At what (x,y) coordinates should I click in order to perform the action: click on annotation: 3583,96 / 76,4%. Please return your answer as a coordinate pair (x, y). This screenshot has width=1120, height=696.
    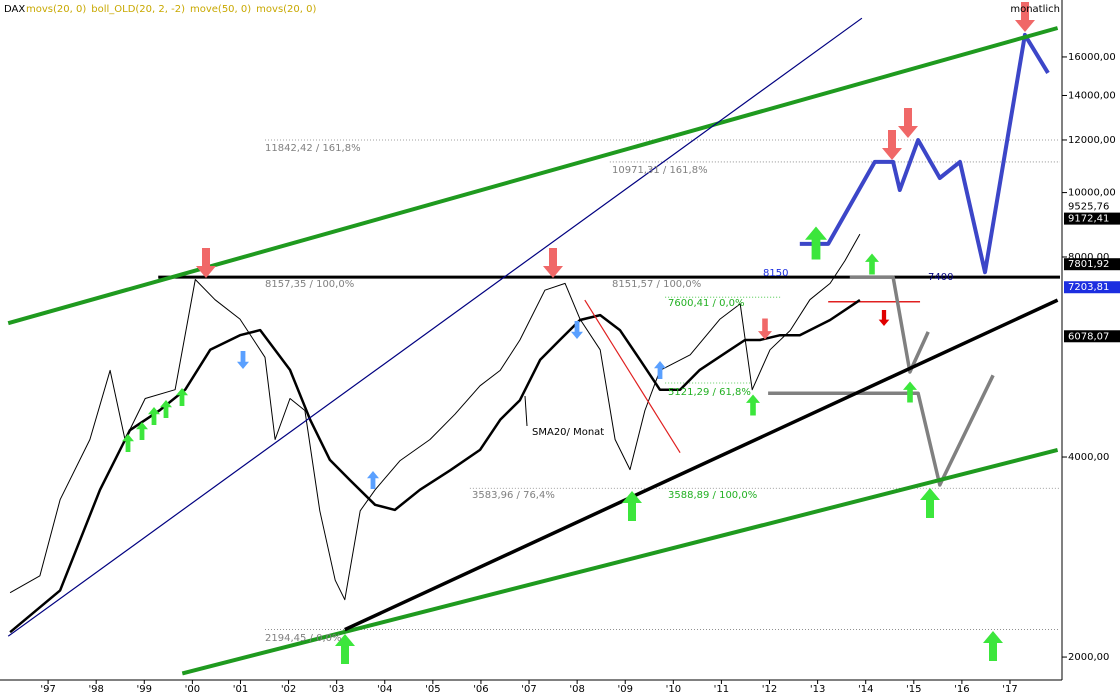
    Looking at the image, I should click on (513, 495).